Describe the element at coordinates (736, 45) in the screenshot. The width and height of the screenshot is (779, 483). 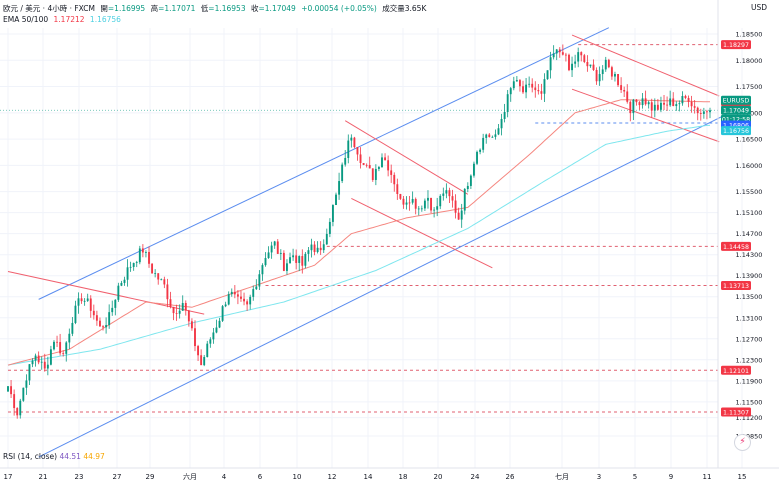
I see `price-label-text: 1.18297` at that location.